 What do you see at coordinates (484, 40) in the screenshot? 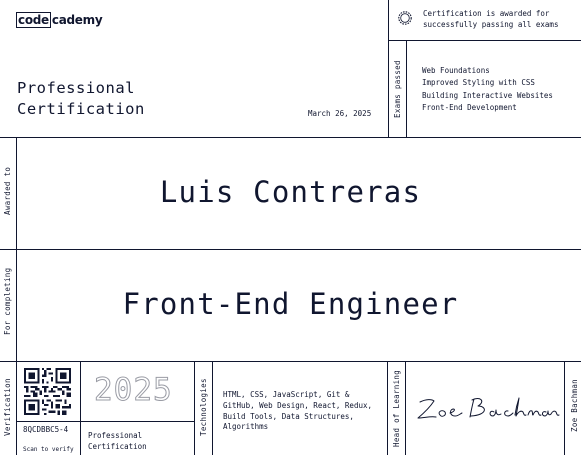
I see `divider-badge-bottom` at bounding box center [484, 40].